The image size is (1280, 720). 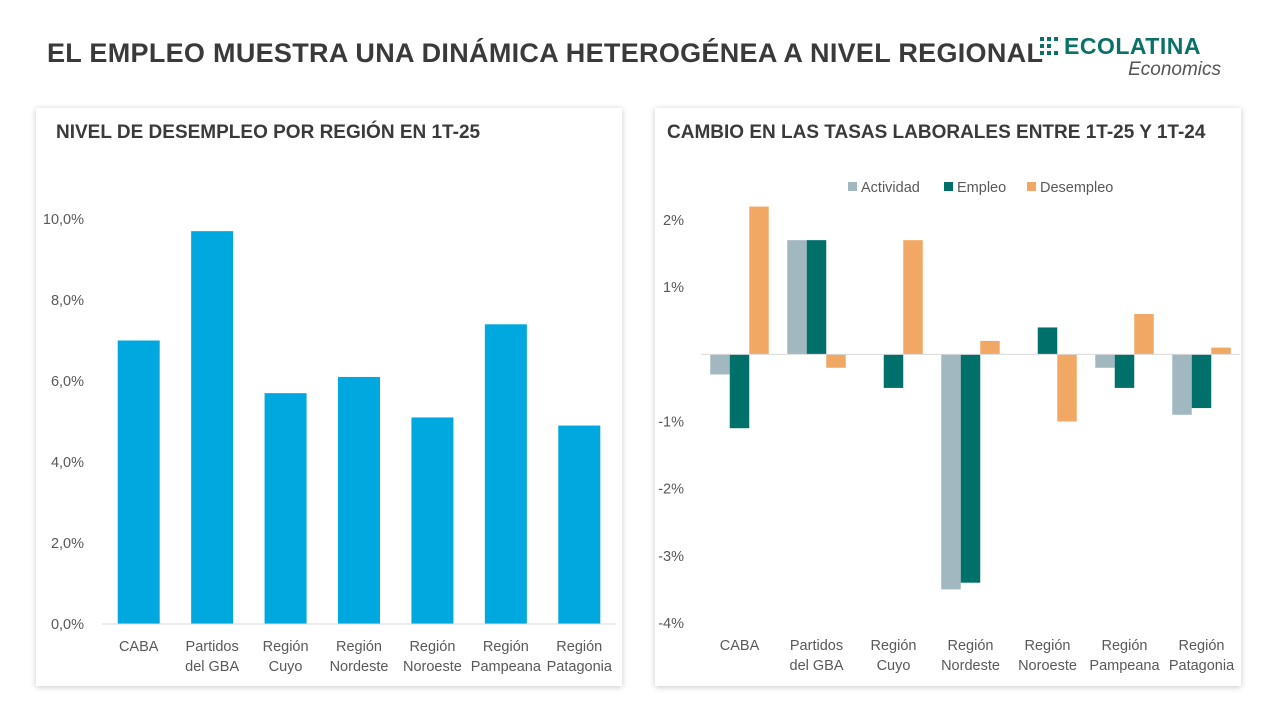 I want to click on y-tick-label: -3%, so click(x=671, y=557).